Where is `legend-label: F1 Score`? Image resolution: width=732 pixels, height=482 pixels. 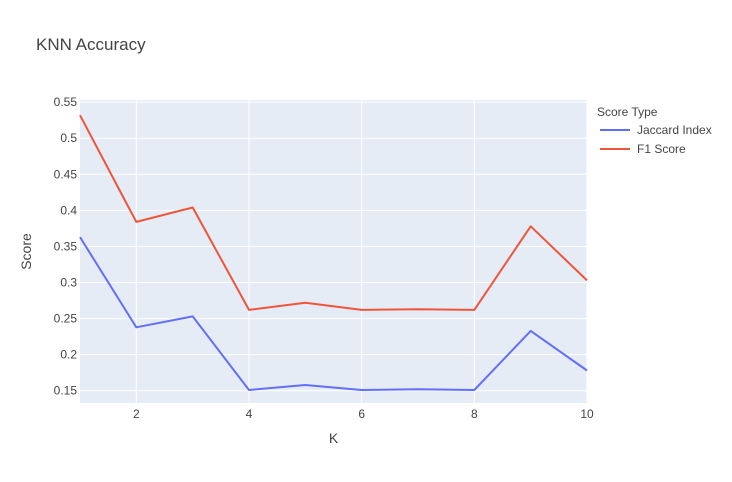 legend-label: F1 Score is located at coordinates (661, 149).